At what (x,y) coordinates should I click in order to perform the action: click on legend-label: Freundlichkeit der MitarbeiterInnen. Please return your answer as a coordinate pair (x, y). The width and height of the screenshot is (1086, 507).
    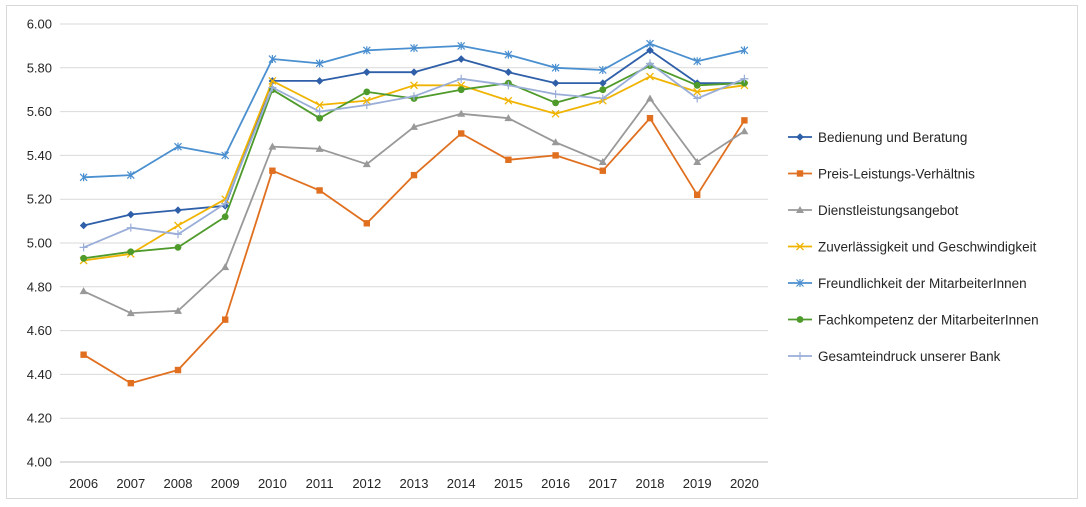
    Looking at the image, I should click on (922, 283).